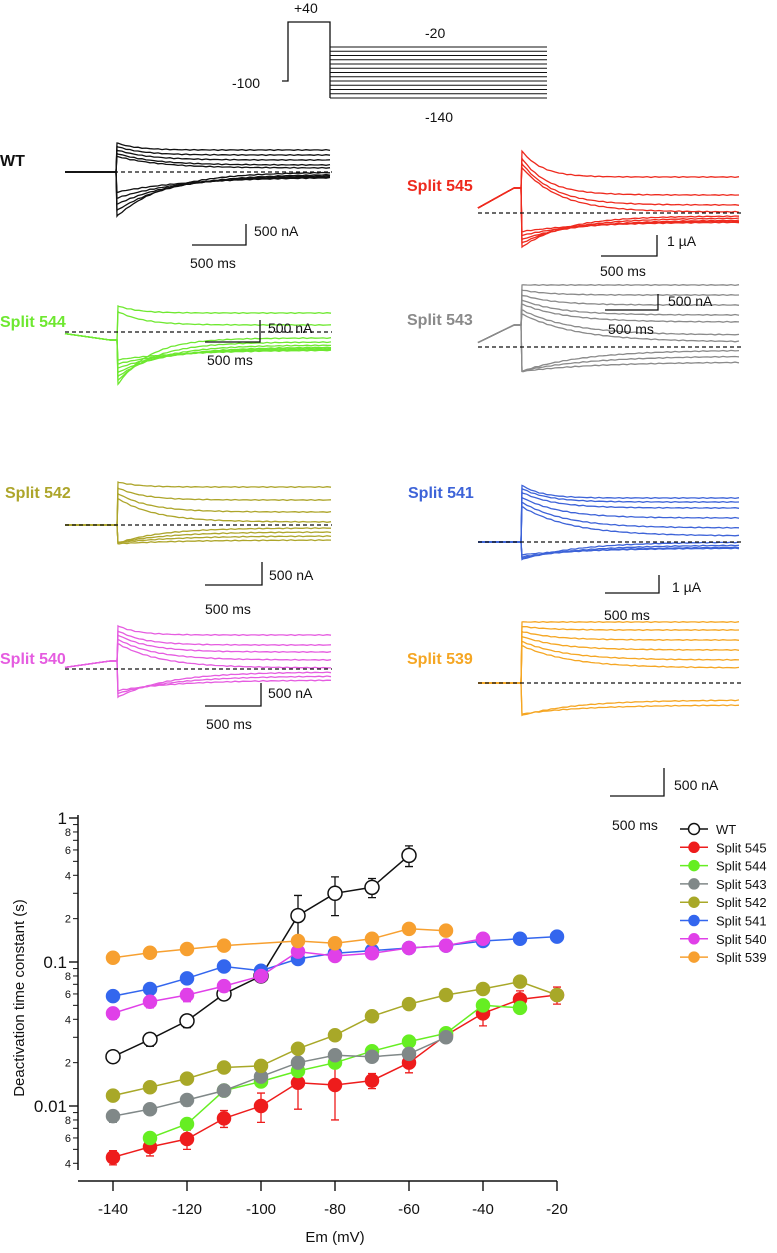  What do you see at coordinates (306, 8) in the screenshot?
I see `protocol-label-top: +40` at bounding box center [306, 8].